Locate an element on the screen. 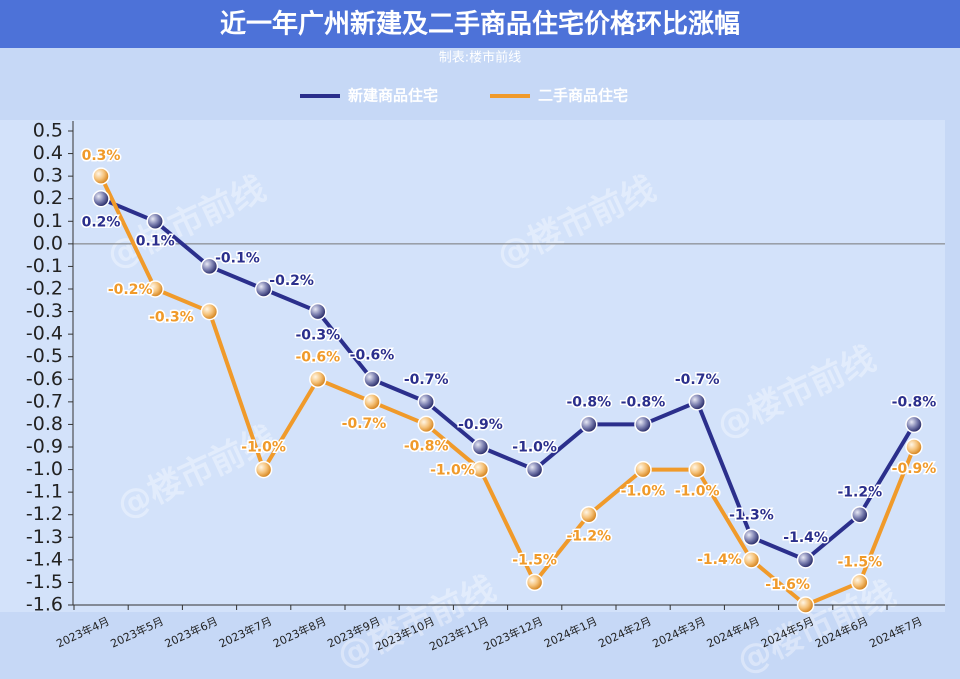 The height and width of the screenshot is (679, 960). y-tick-label: -0.2 is located at coordinates (44, 289).